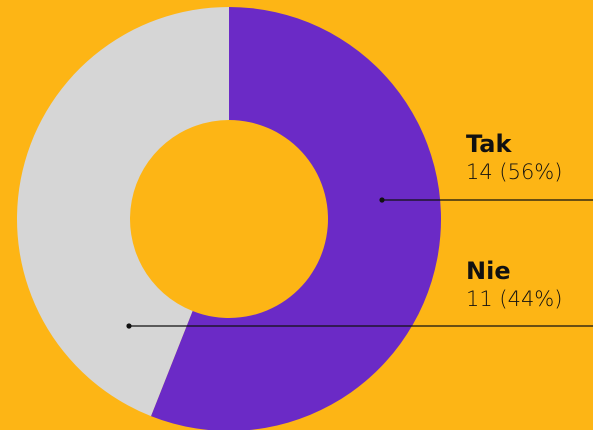 Image resolution: width=593 pixels, height=430 pixels. I want to click on legend-label-nie: Nie, so click(488, 271).